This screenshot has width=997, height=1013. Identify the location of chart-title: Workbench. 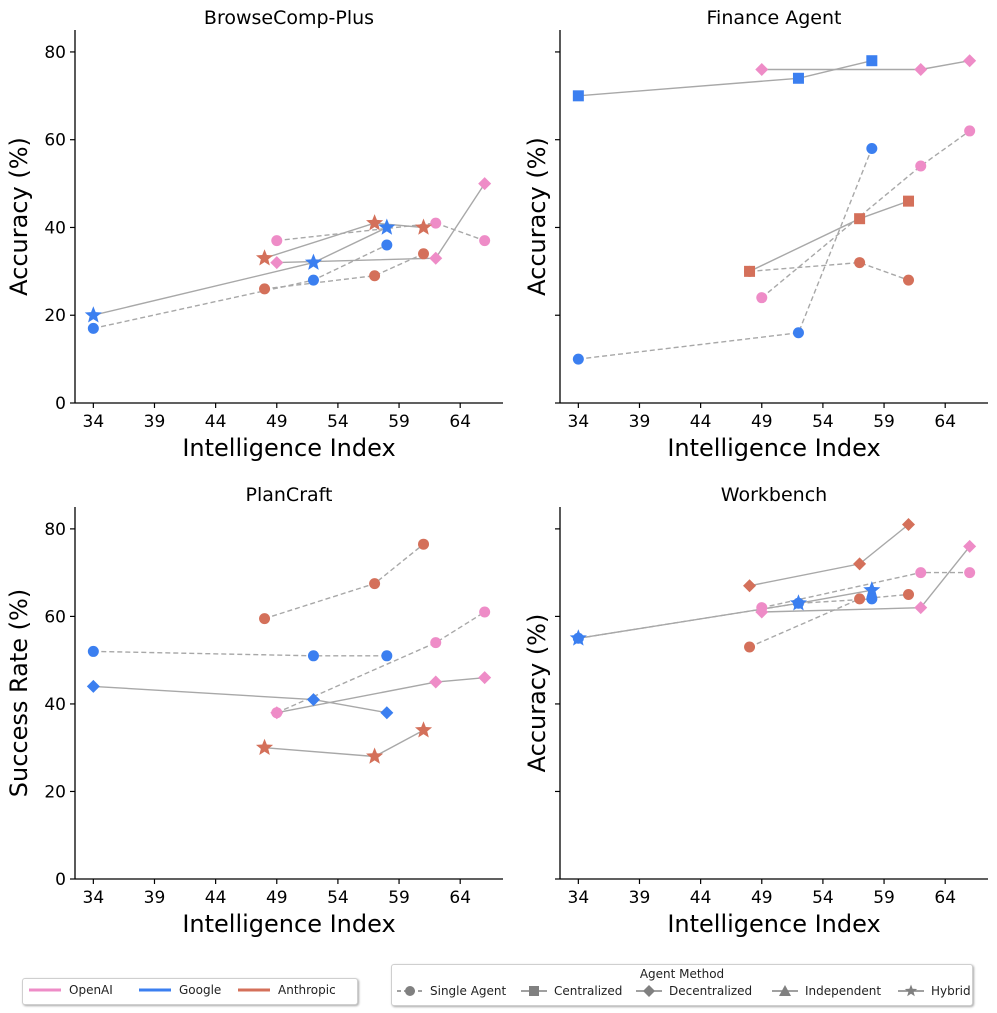
(774, 495).